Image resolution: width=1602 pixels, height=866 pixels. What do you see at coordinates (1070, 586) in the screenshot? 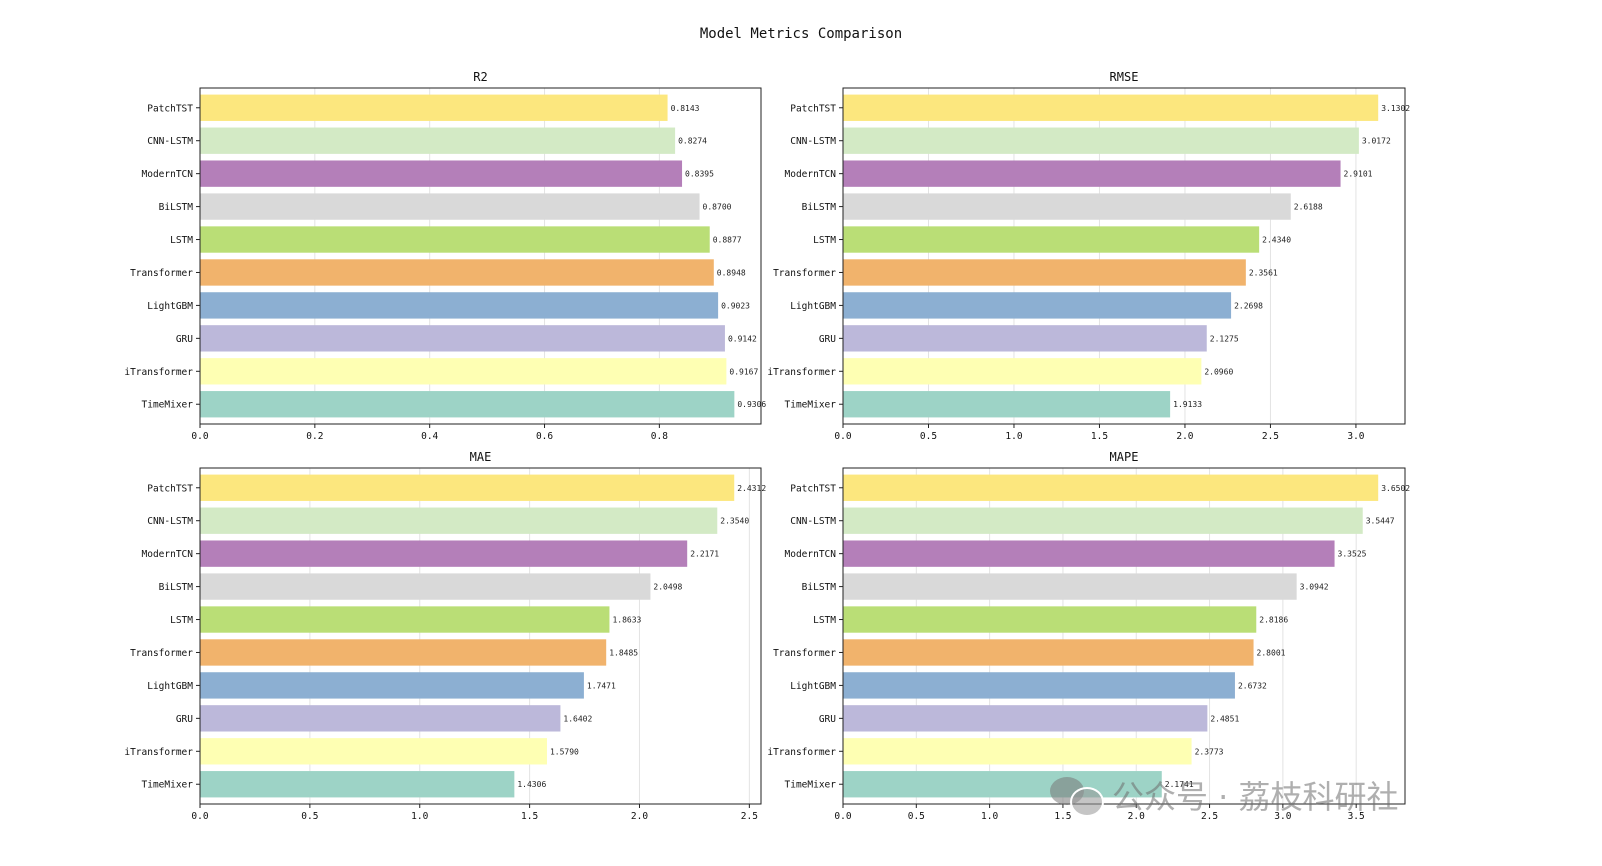
I see `bar-mape-bilstm` at bounding box center [1070, 586].